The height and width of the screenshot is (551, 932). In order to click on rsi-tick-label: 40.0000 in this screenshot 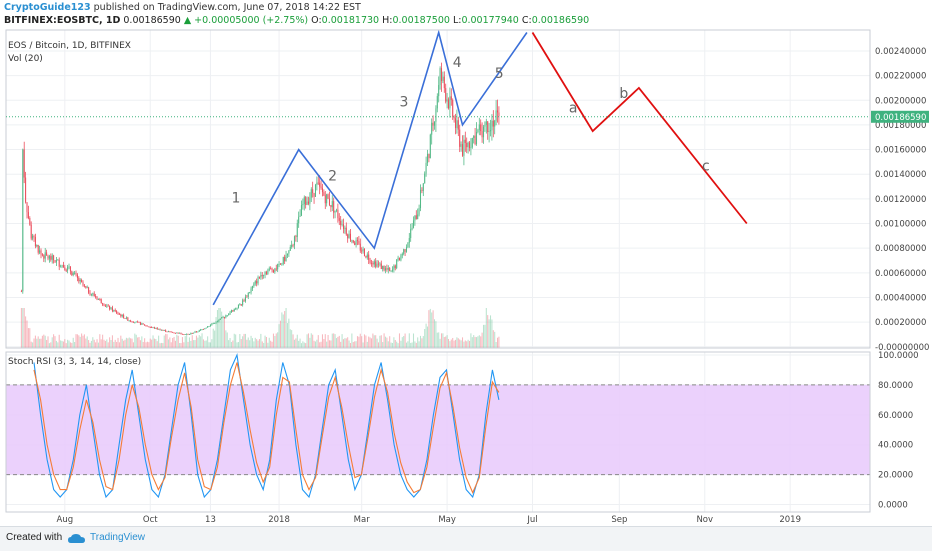, I will do `click(895, 446)`.